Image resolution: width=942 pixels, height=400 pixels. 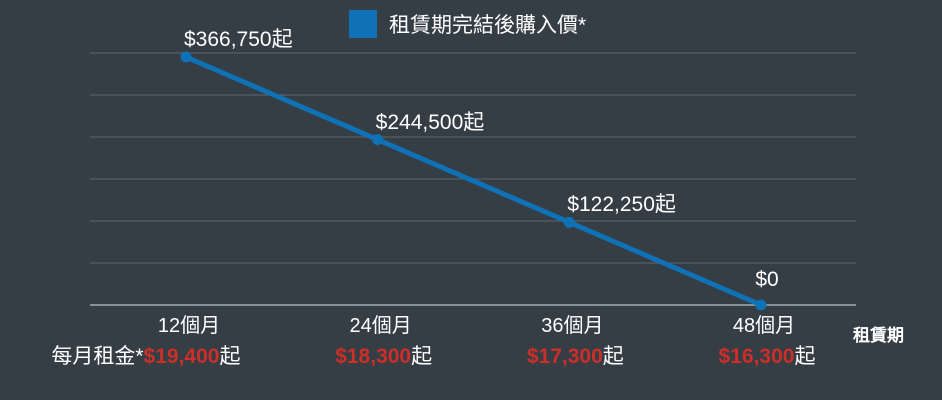 I want to click on price-value: $16,300, so click(x=756, y=356).